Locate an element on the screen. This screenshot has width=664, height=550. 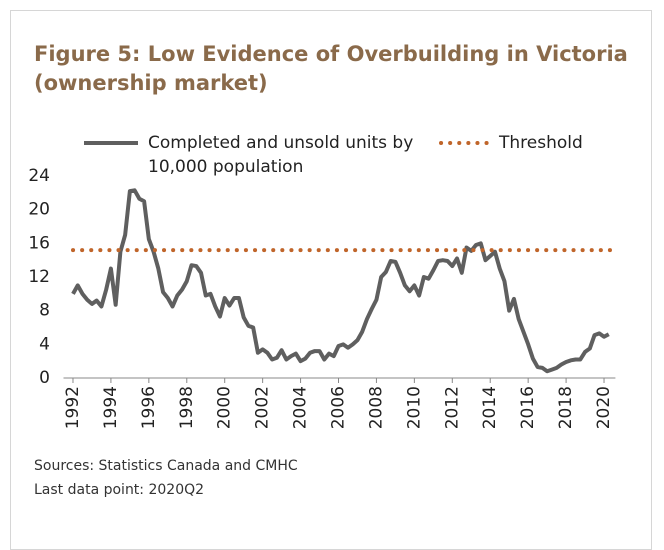
y-tick-label: 0 is located at coordinates (44, 378).